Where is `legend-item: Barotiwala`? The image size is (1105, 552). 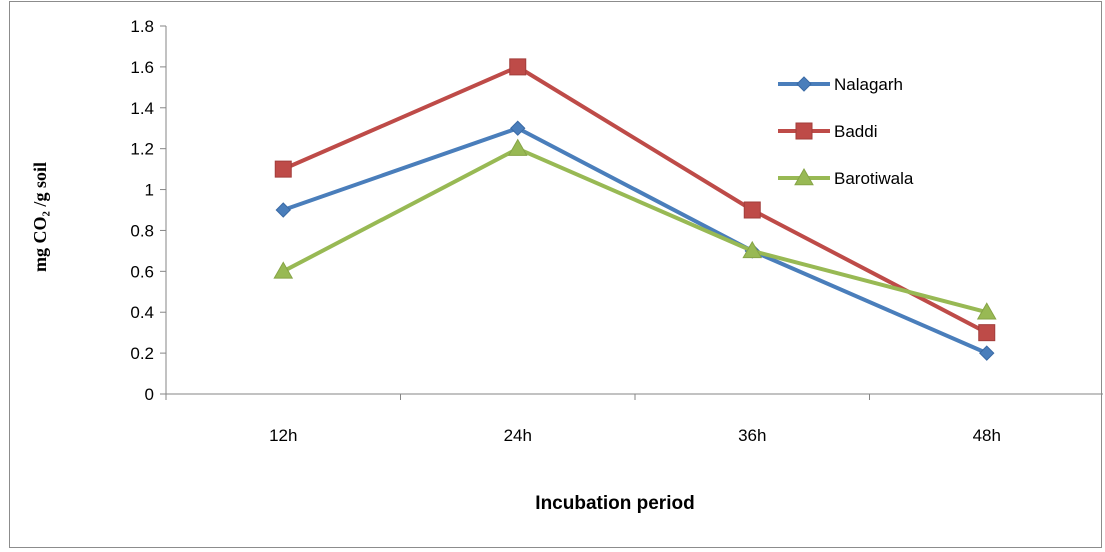 legend-item: Barotiwala is located at coordinates (846, 177).